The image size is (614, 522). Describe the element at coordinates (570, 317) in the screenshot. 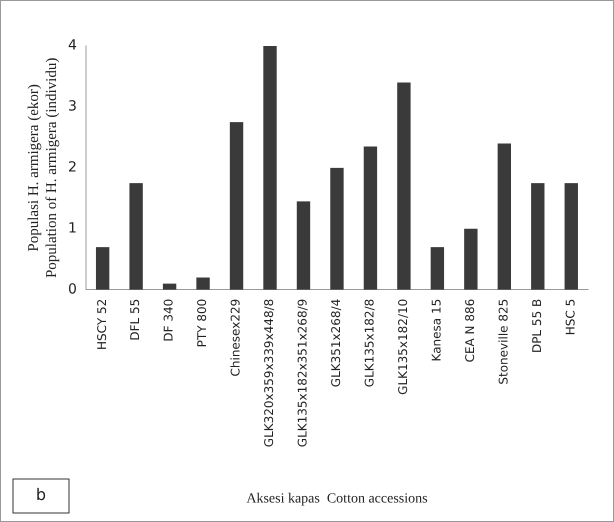

I see `x-tick-label: HSC 5` at that location.